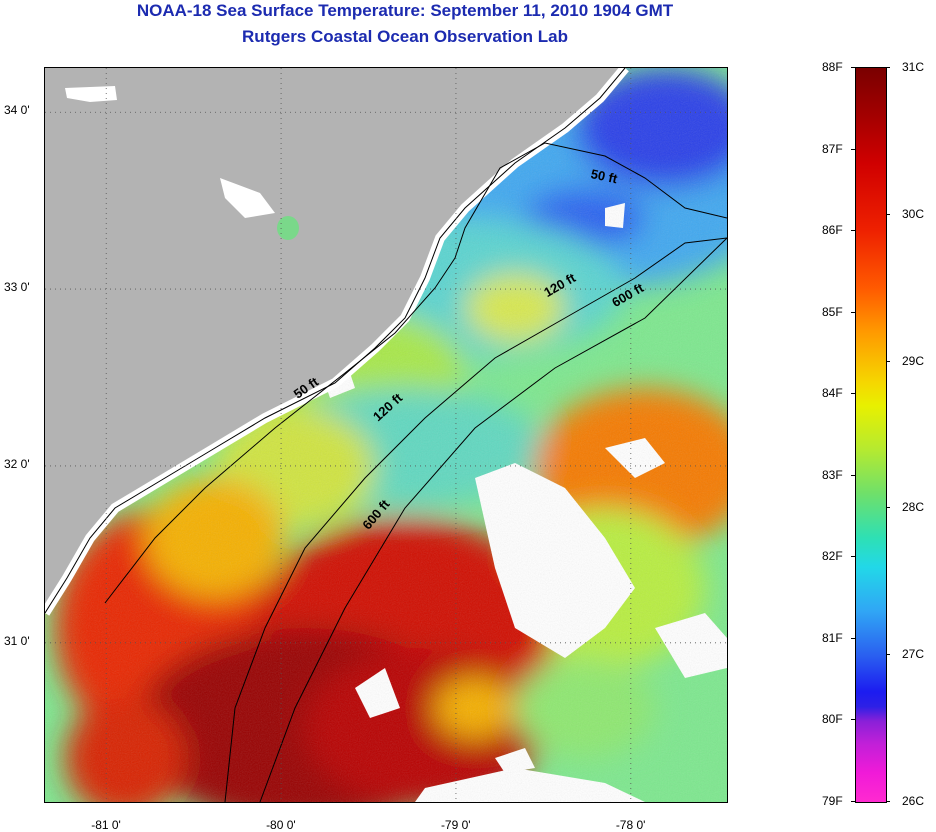  Describe the element at coordinates (17, 287) in the screenshot. I see `latitude-tick-label: 33 0'` at that location.